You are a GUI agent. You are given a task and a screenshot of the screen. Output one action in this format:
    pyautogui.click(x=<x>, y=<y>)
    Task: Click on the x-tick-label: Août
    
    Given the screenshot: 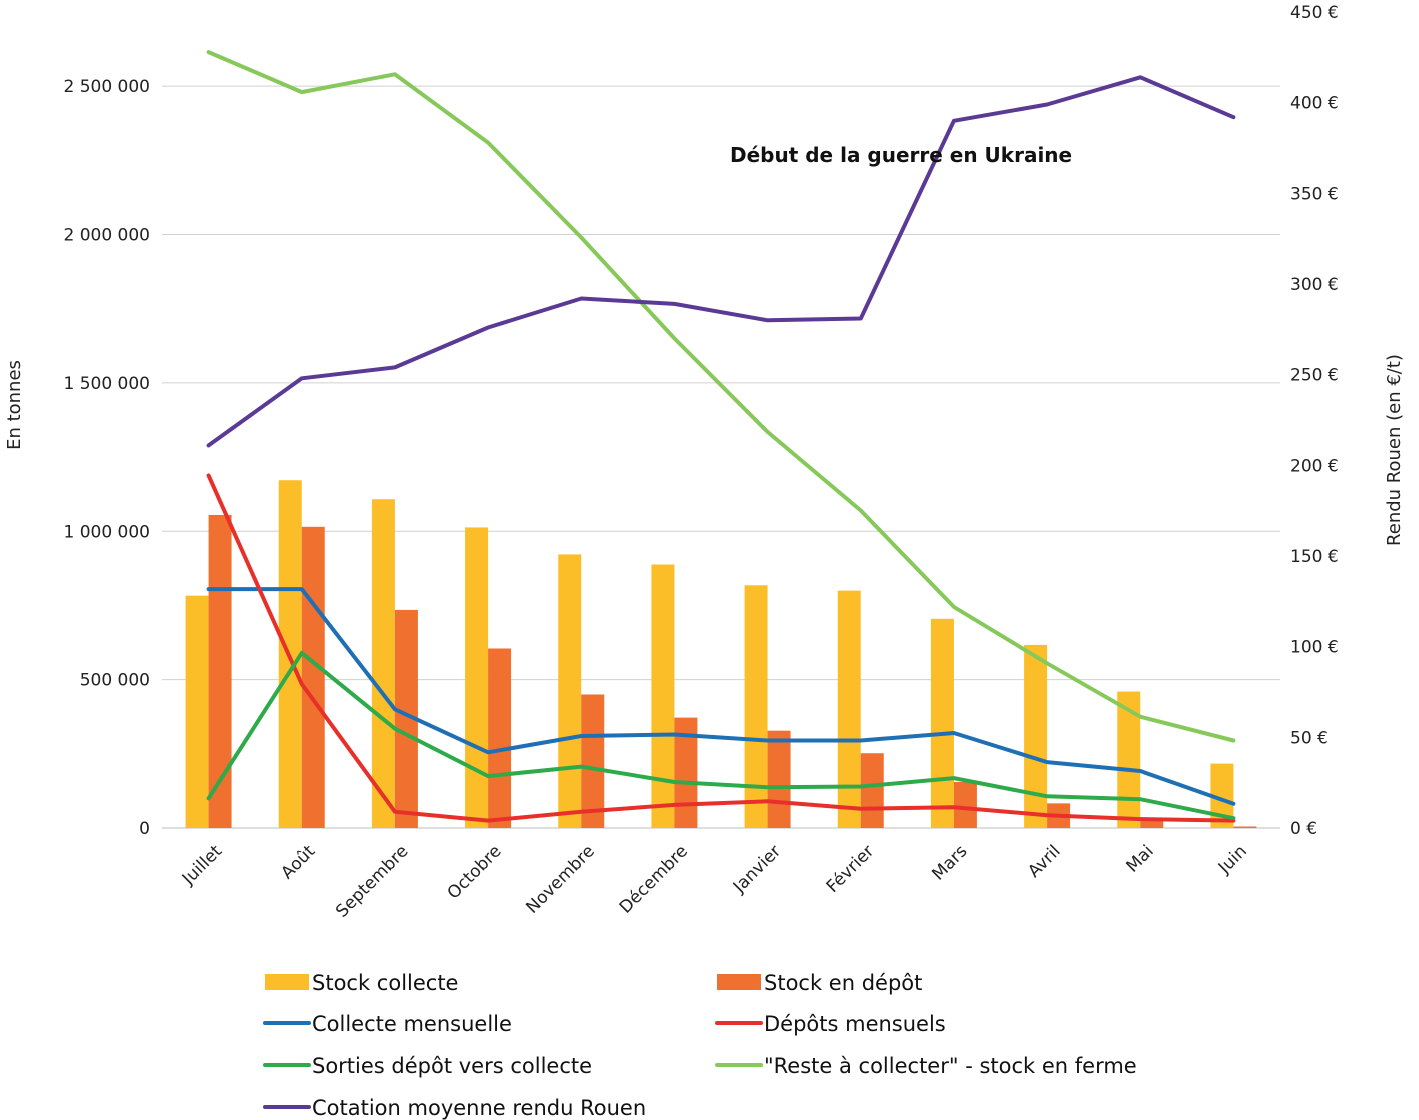 What is the action you would take?
    pyautogui.click(x=298, y=862)
    